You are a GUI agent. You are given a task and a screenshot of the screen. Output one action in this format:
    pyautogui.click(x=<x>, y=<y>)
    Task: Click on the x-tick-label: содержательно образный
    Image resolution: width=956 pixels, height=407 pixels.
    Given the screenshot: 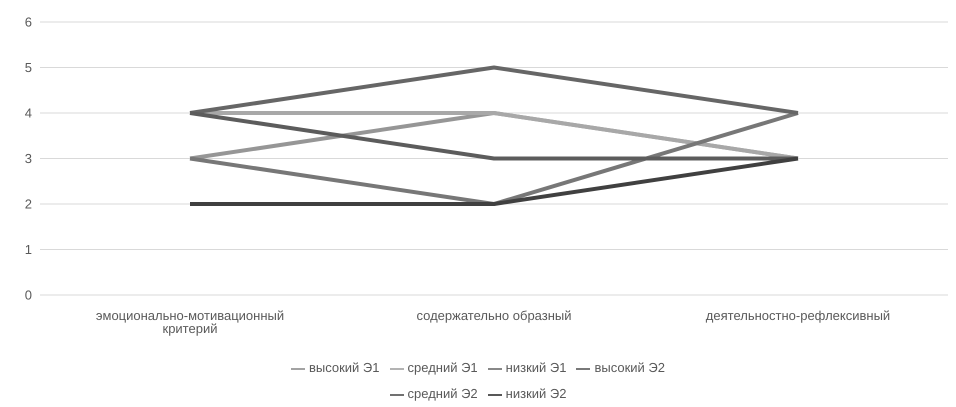 What is the action you would take?
    pyautogui.click(x=494, y=316)
    